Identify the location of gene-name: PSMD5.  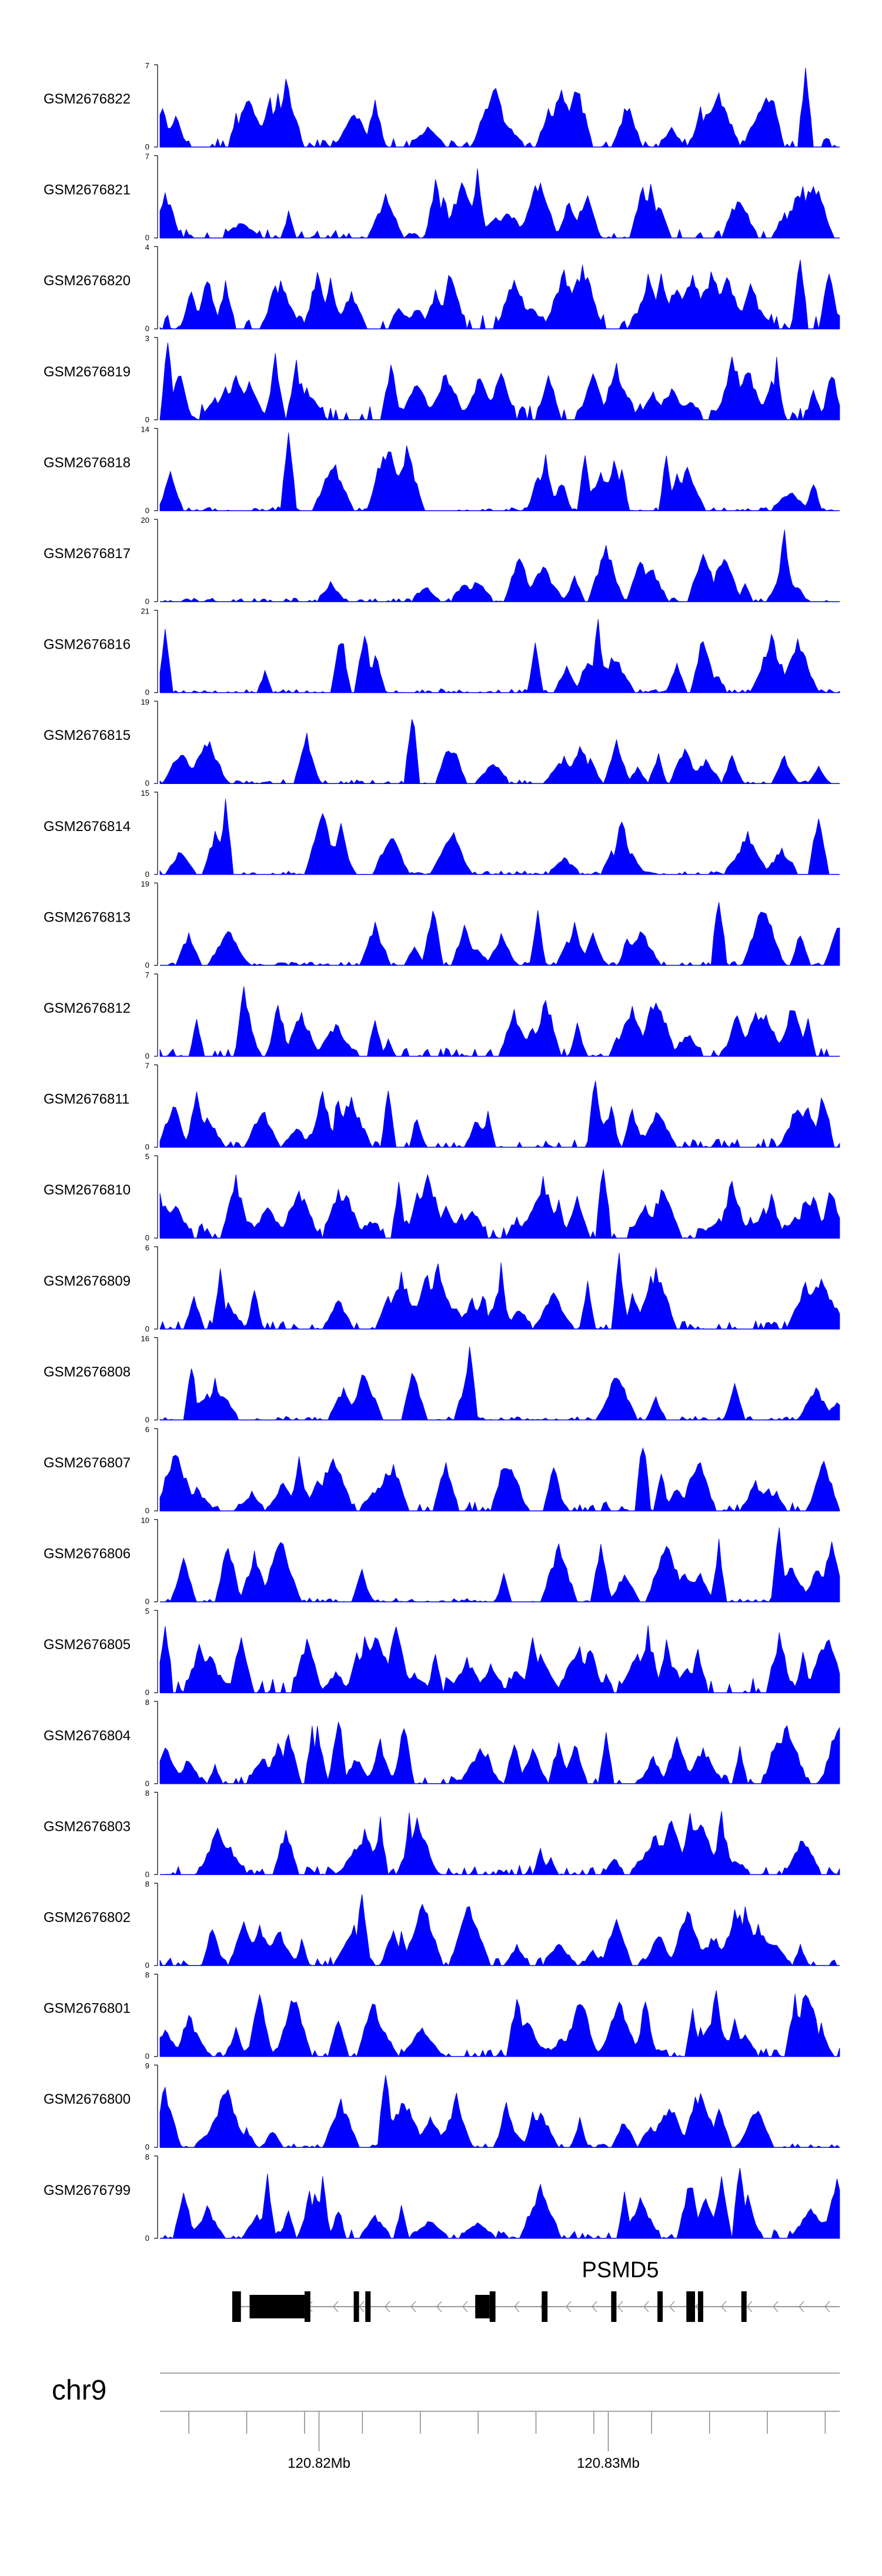
(620, 2270).